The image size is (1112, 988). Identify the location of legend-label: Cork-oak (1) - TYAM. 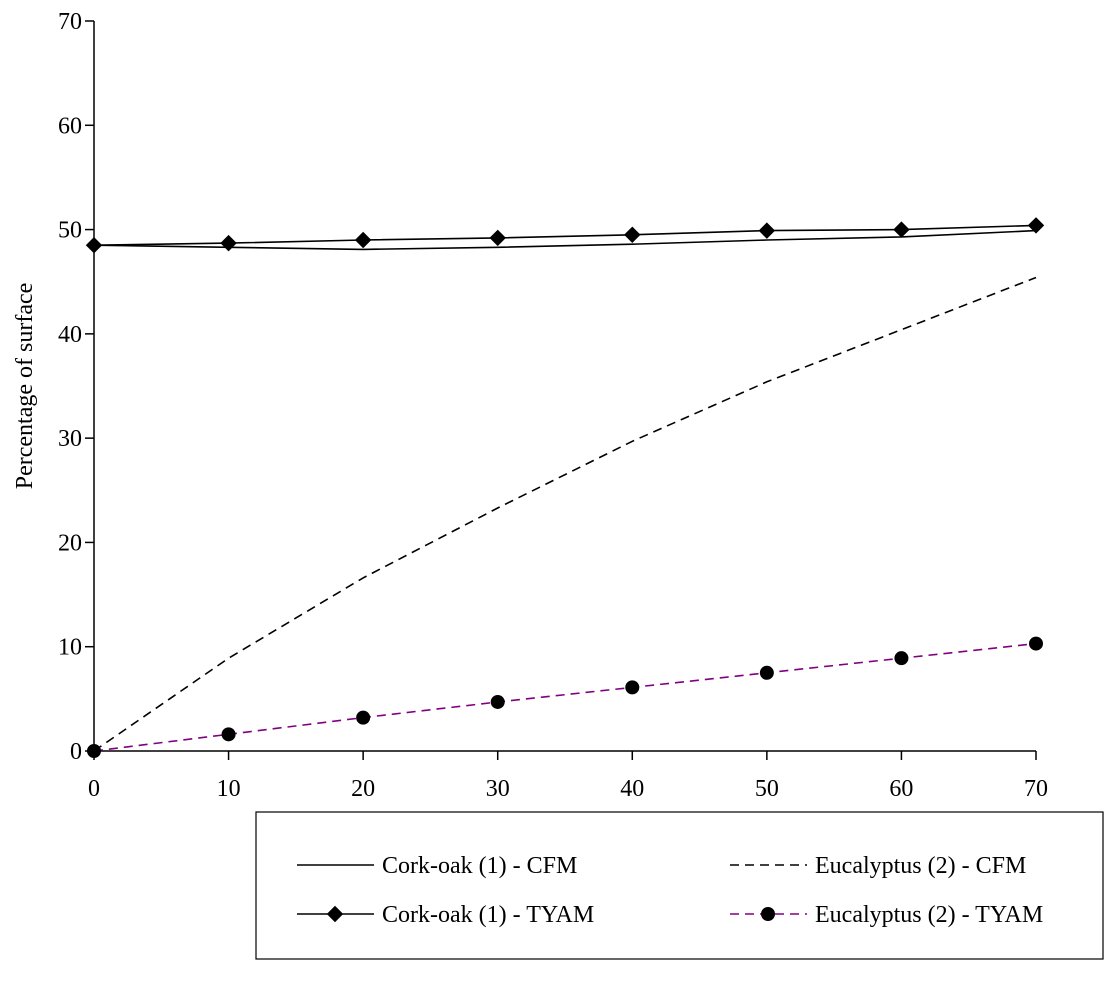
(488, 915).